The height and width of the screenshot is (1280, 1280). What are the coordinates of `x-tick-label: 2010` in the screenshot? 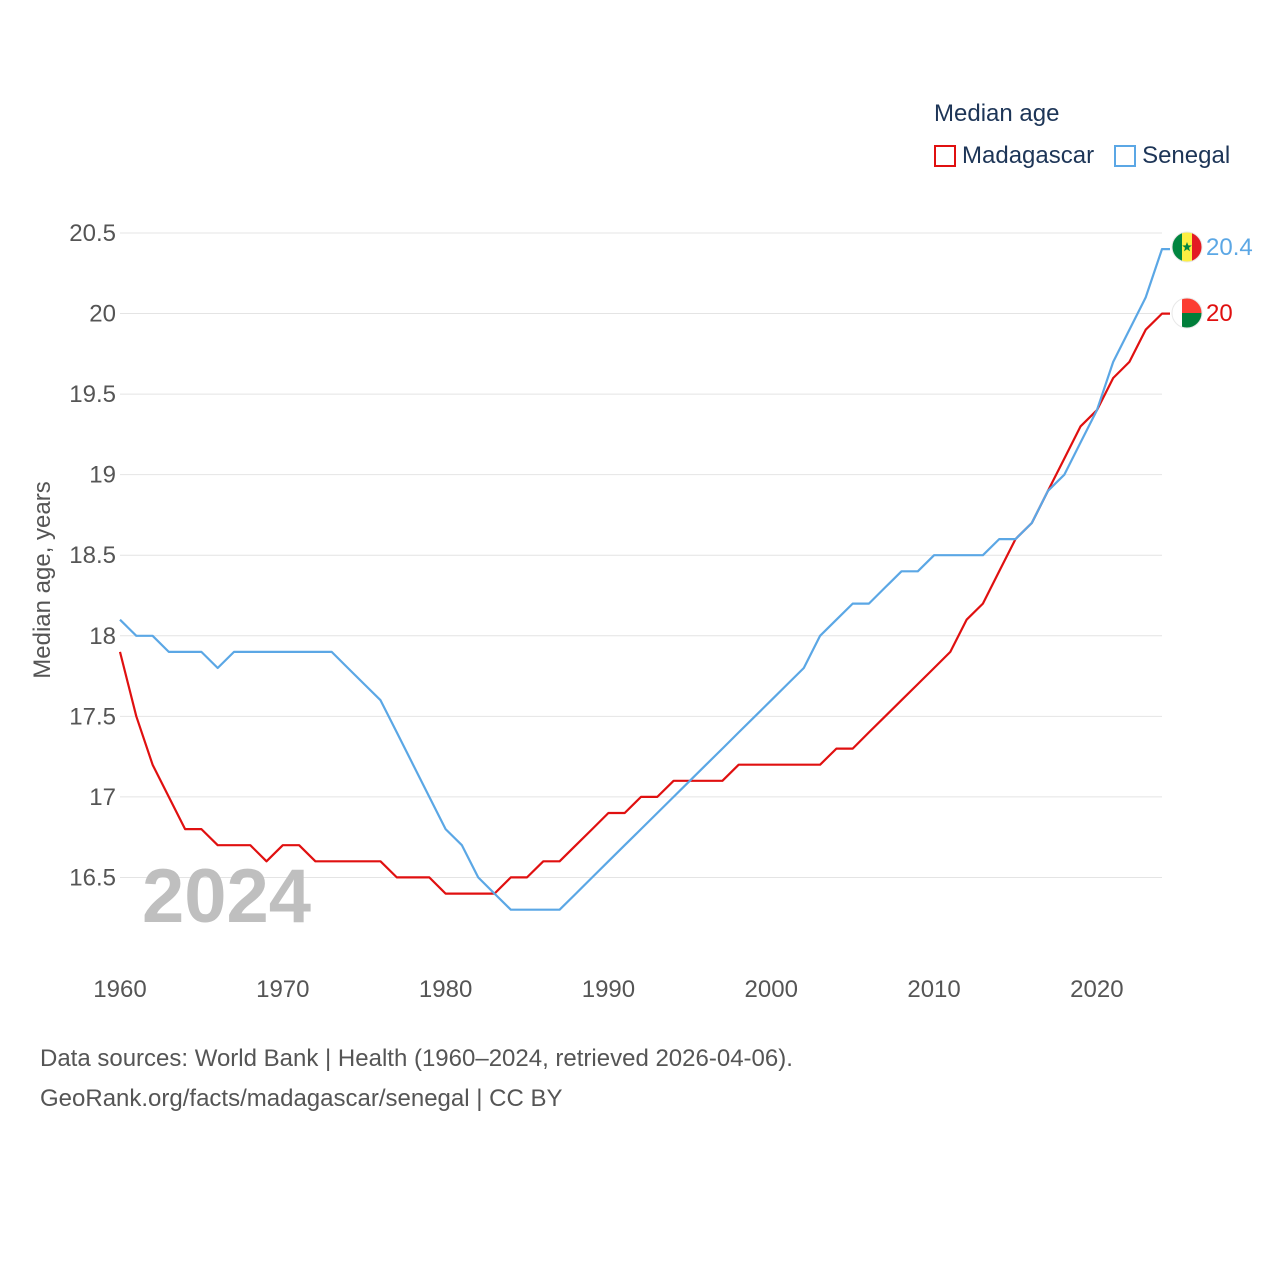 It's located at (933, 989).